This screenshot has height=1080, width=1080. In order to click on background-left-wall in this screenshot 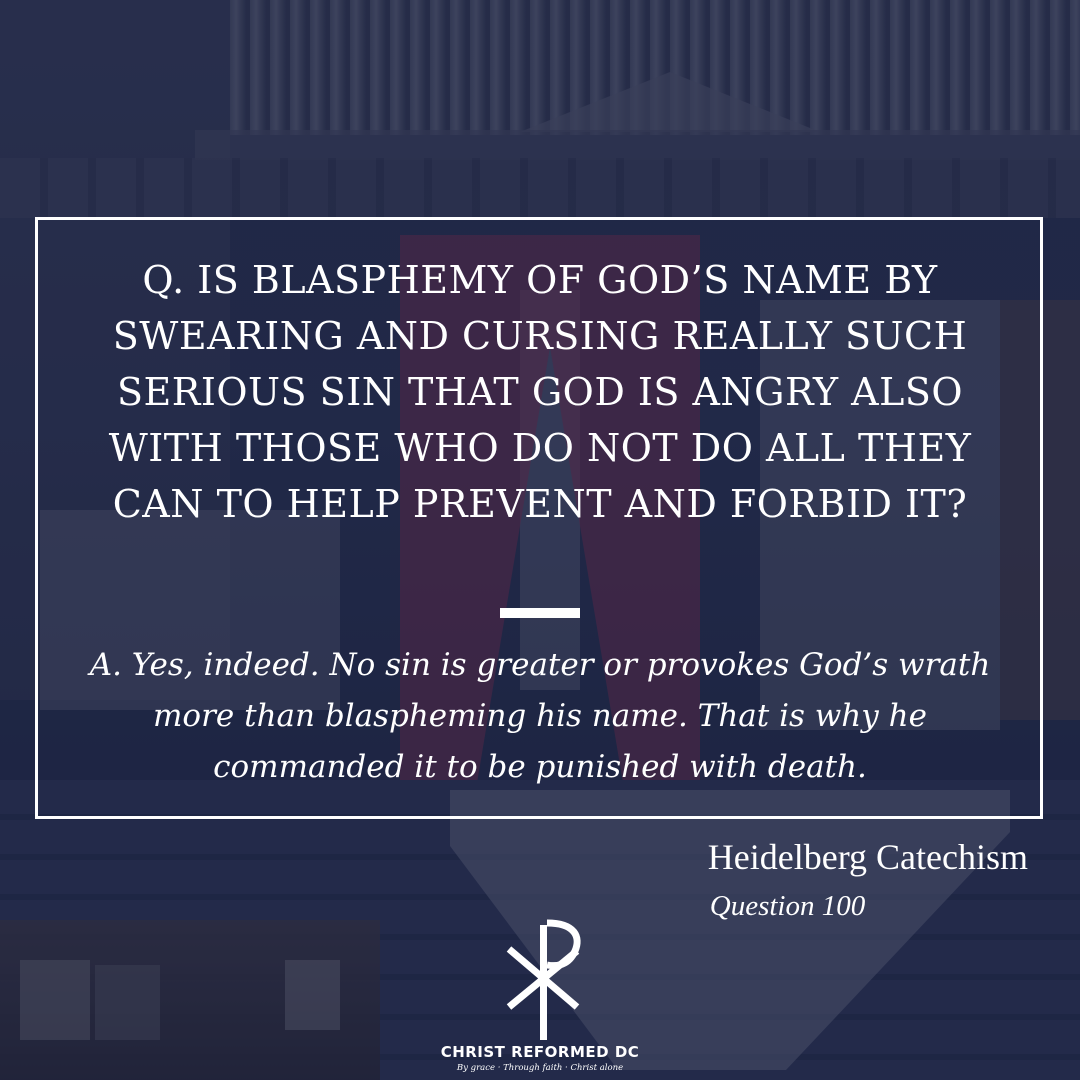, I will do `click(115, 350)`.